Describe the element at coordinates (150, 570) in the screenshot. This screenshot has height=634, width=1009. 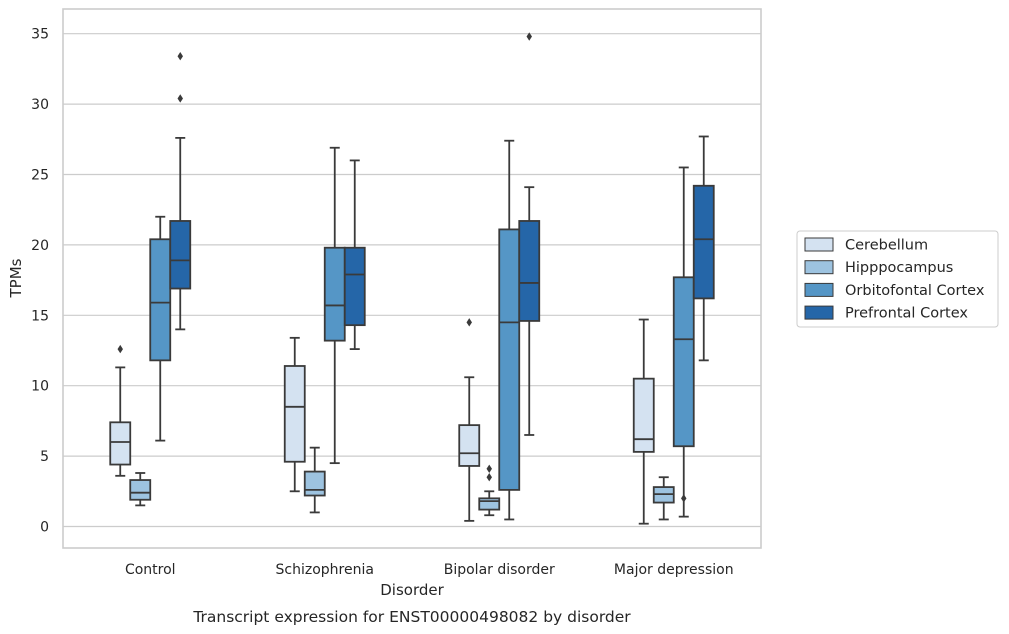
I see `x-tick-label: Control` at that location.